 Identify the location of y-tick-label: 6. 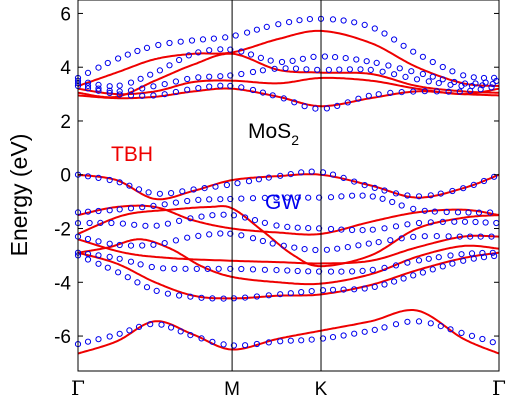
(65, 14).